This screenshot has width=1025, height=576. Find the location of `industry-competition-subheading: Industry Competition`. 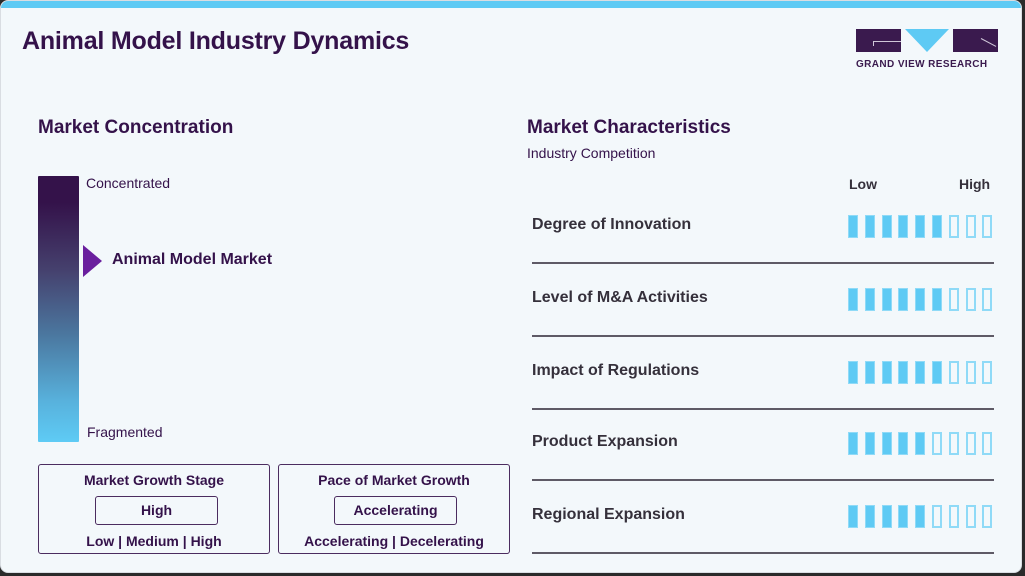

industry-competition-subheading: Industry Competition is located at coordinates (591, 153).